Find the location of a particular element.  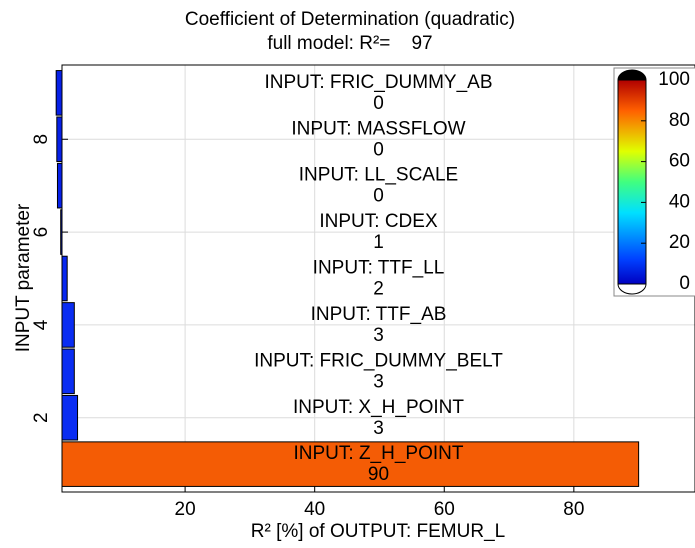

value-label: 2 is located at coordinates (378, 289).